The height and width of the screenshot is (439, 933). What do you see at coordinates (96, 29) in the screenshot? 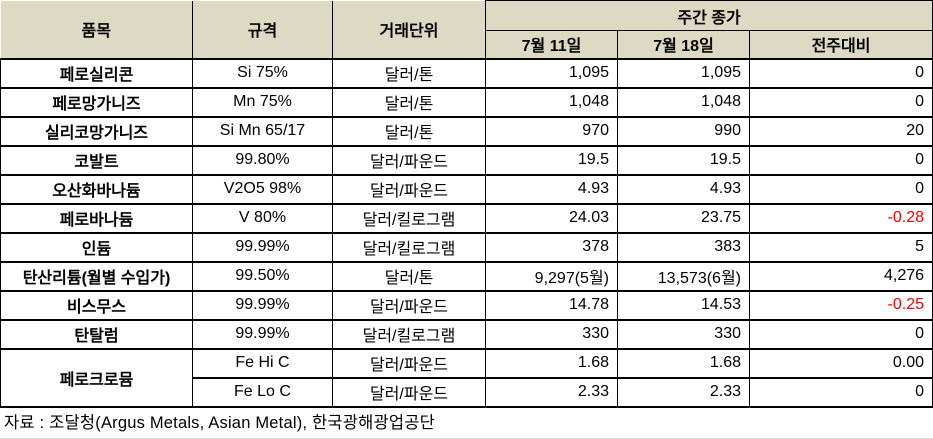
I see `column-header-item: 품목` at bounding box center [96, 29].